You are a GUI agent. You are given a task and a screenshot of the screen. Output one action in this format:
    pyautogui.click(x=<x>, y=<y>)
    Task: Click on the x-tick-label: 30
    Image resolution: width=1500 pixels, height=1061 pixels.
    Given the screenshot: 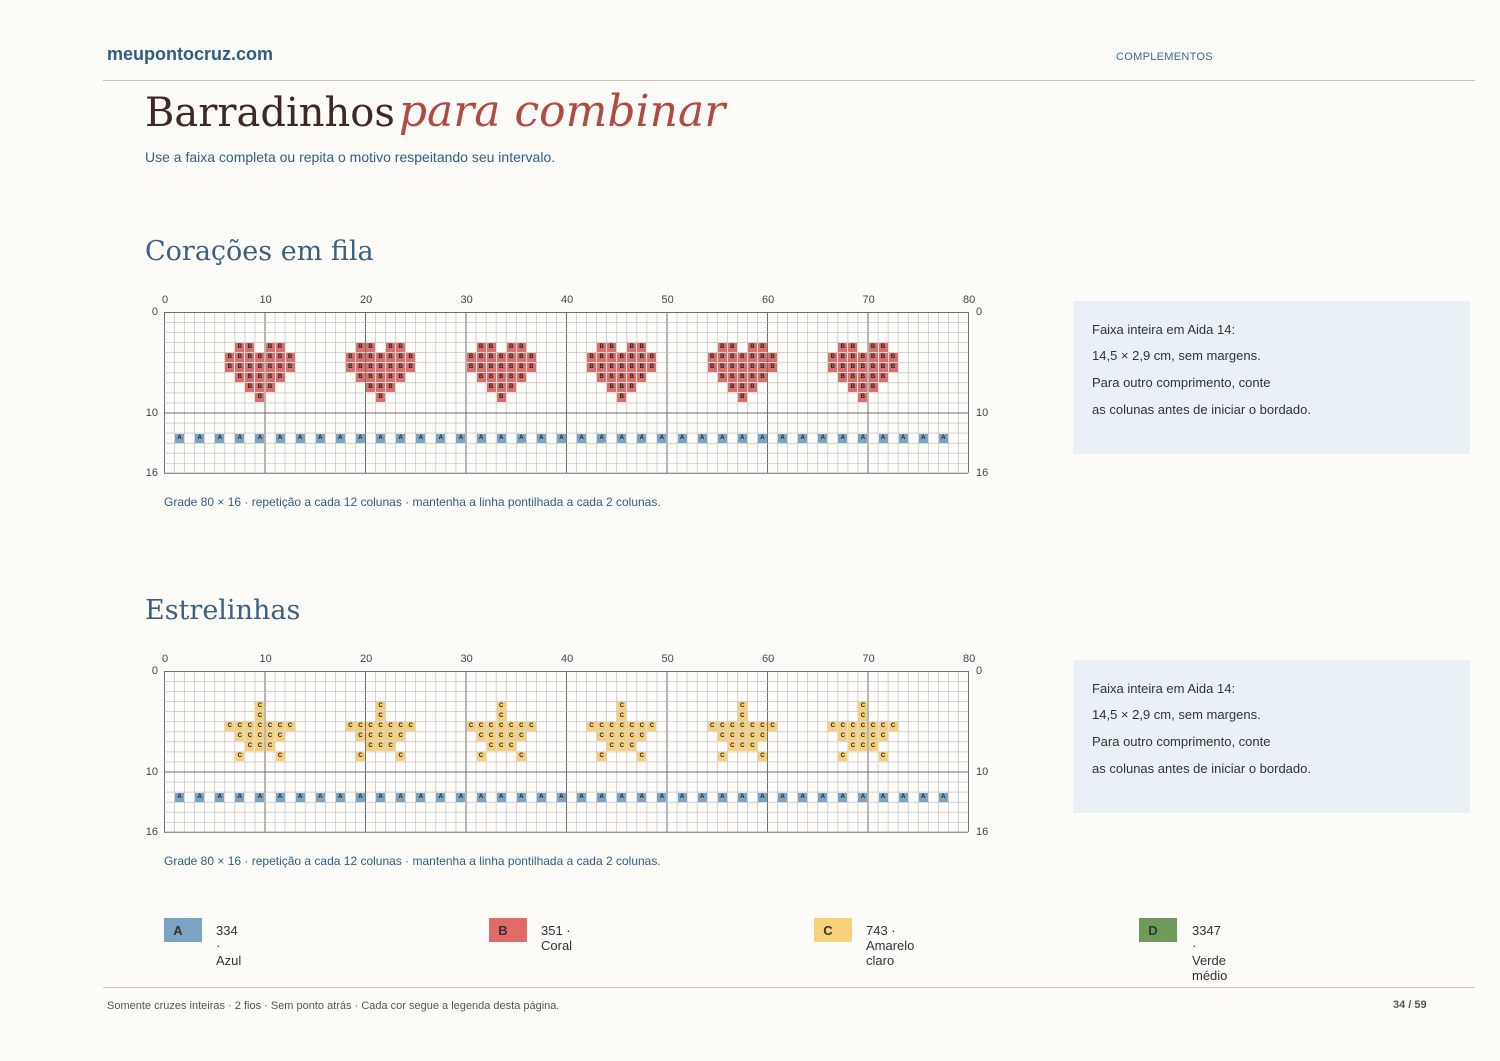 What is the action you would take?
    pyautogui.click(x=466, y=300)
    